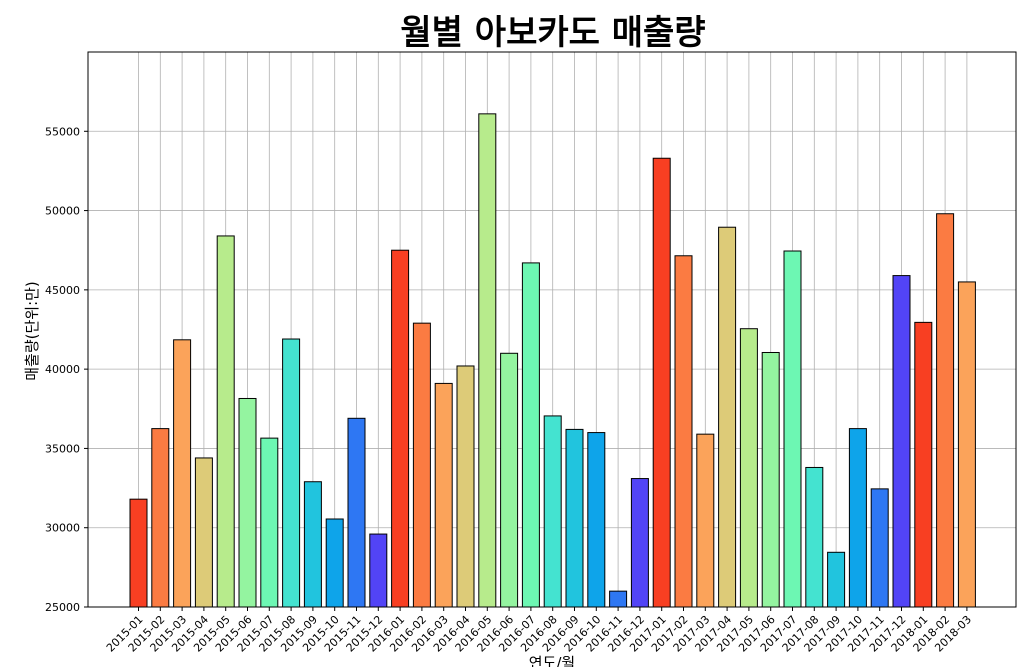  Describe the element at coordinates (62, 369) in the screenshot. I see `y-tick-label: 40000` at that location.